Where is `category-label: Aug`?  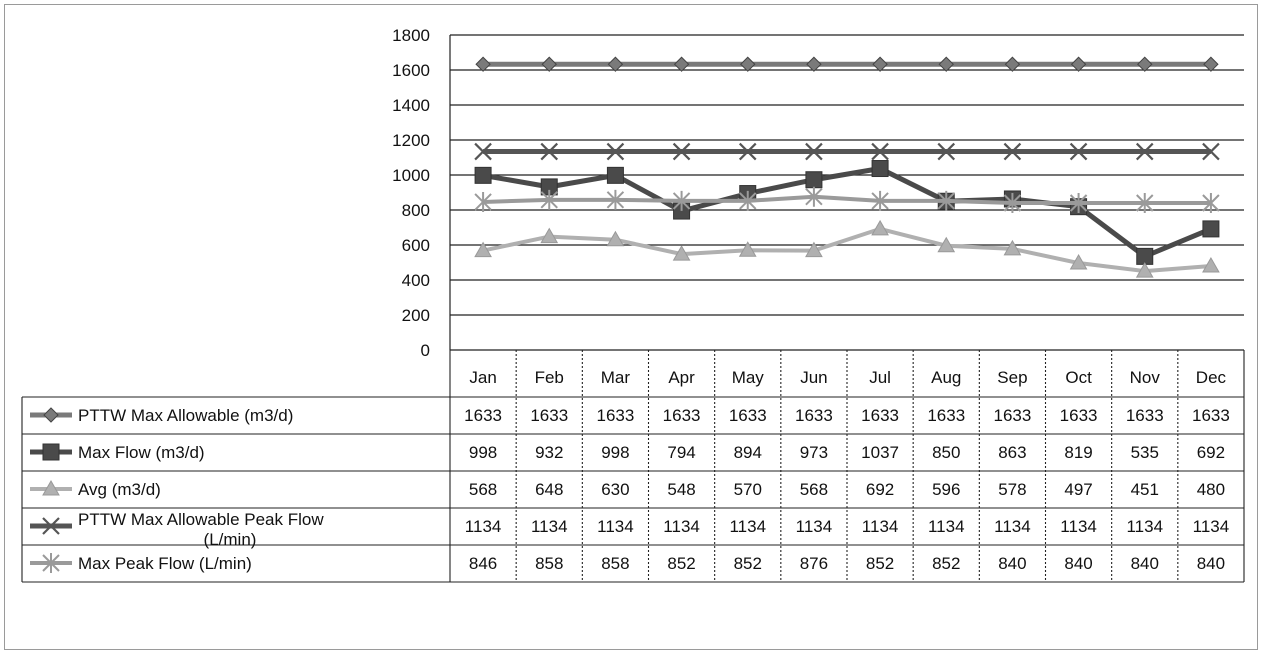
category-label: Aug is located at coordinates (946, 377).